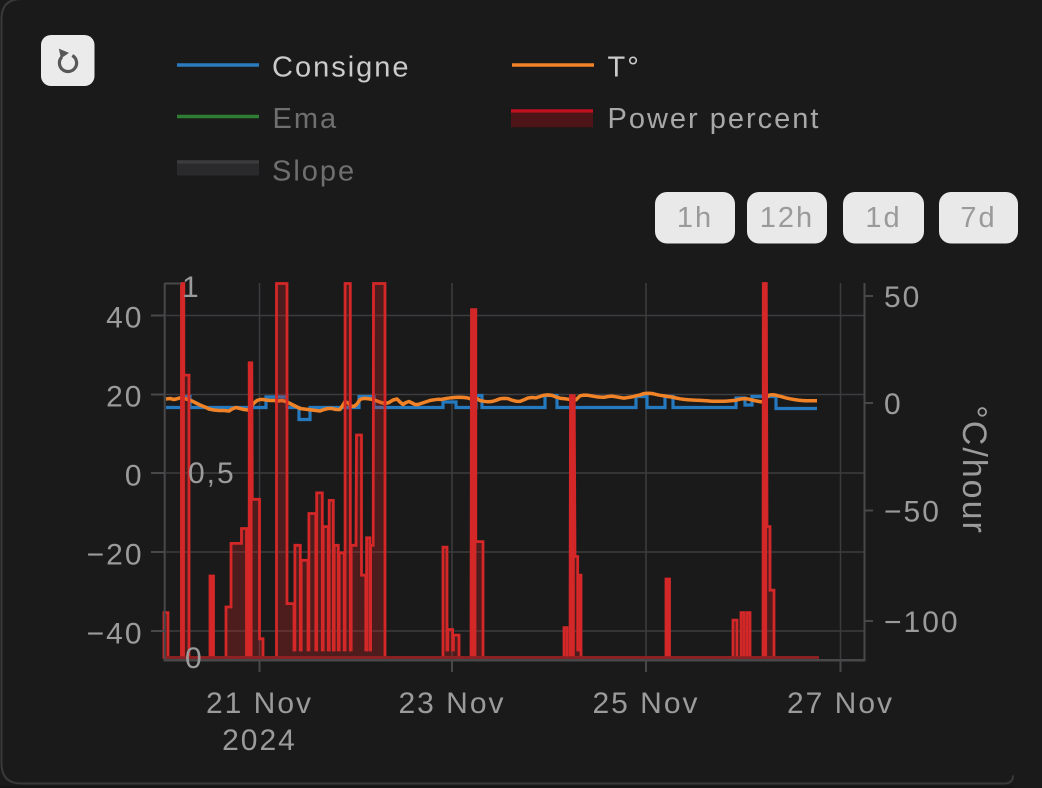  I want to click on svg-text: Power percent, so click(714, 119).